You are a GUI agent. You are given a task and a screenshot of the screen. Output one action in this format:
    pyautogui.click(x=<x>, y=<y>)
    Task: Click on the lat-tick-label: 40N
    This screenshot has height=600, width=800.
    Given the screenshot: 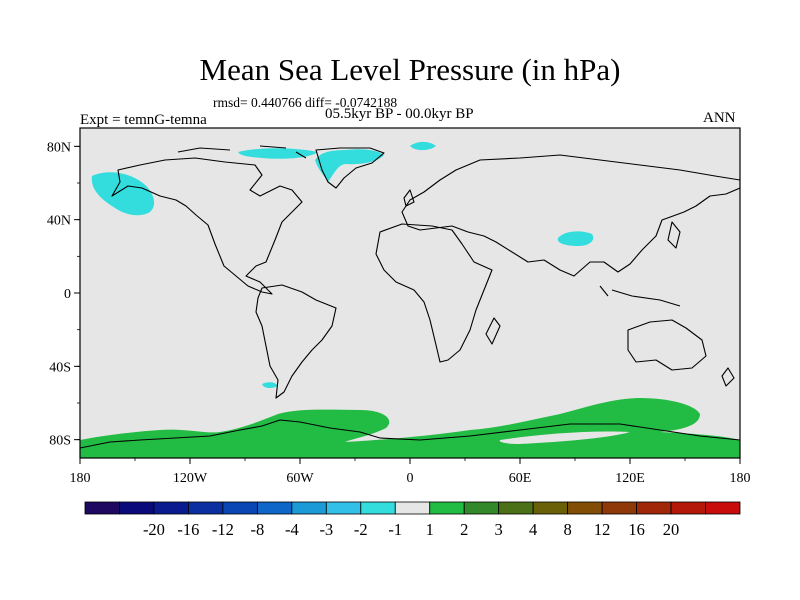 What is the action you would take?
    pyautogui.click(x=59, y=221)
    